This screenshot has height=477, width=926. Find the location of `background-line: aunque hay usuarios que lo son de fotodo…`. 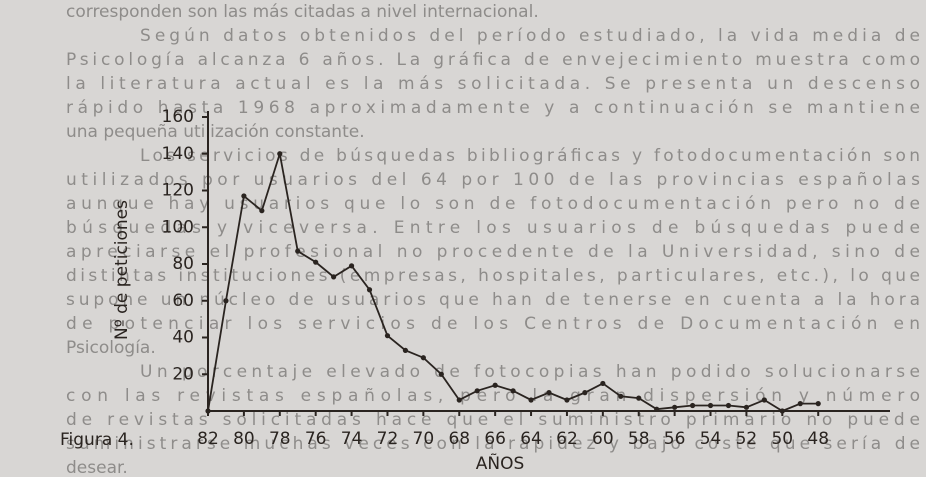

background-line: aunque hay usuarios que lo son de fotodo… is located at coordinates (493, 204).